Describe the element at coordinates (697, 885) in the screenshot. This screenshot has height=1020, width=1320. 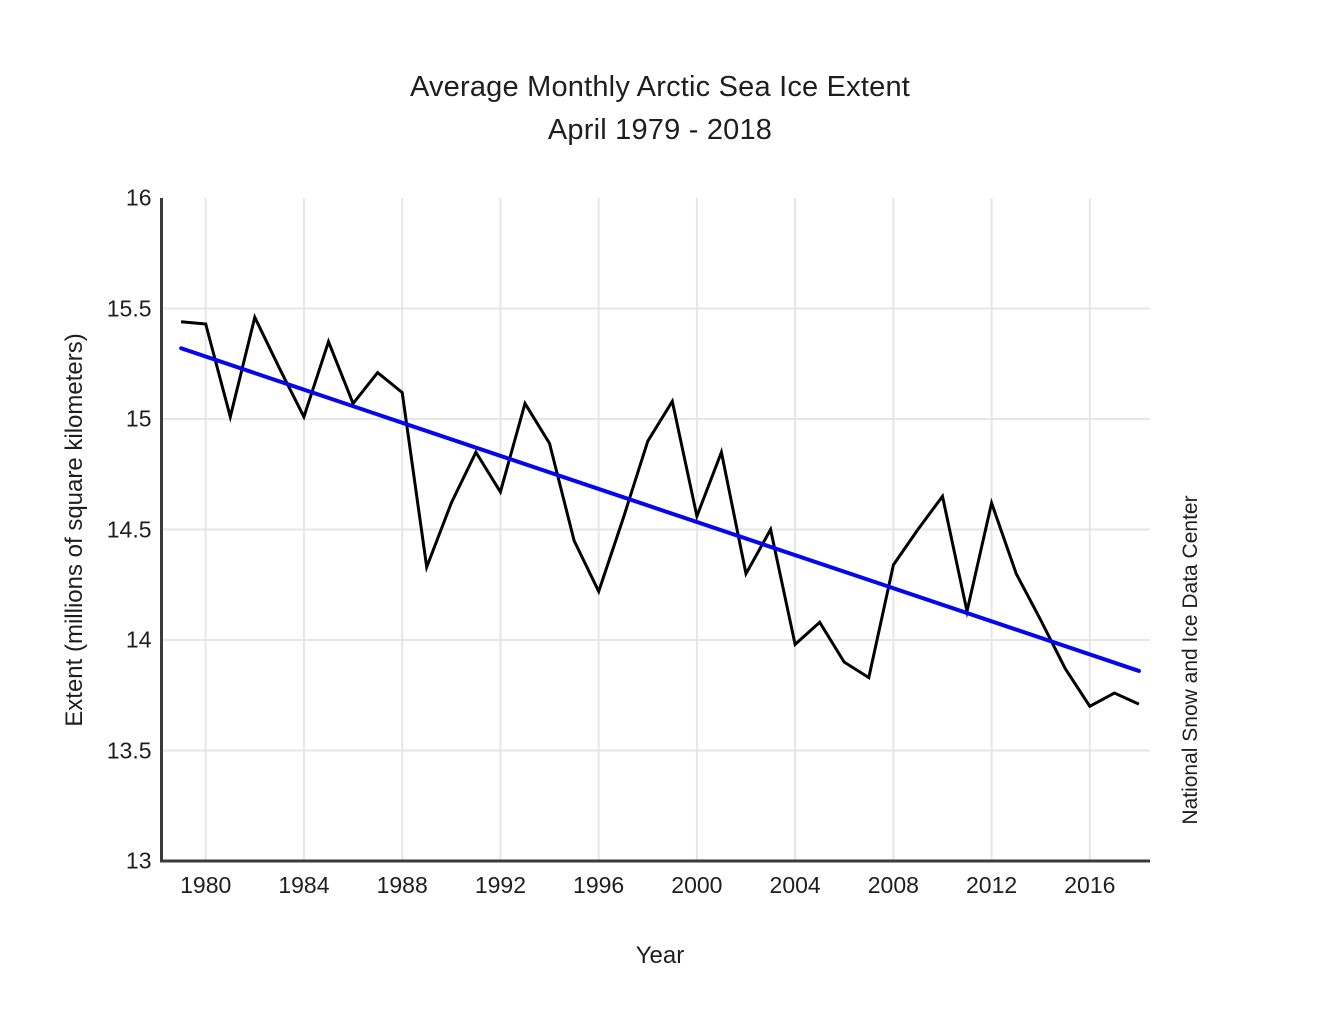
I see `x-tick-label: 2000` at that location.